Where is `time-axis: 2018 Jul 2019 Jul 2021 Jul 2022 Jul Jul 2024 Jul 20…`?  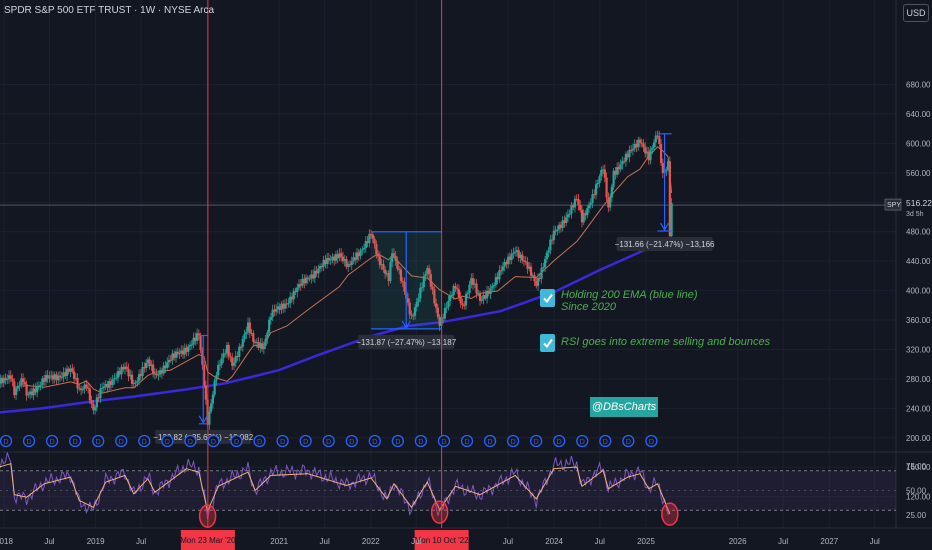 time-axis: 2018 Jul 2019 Jul 2021 Jul 2022 Jul Jul 2024 Jul 20… is located at coordinates (440, 541).